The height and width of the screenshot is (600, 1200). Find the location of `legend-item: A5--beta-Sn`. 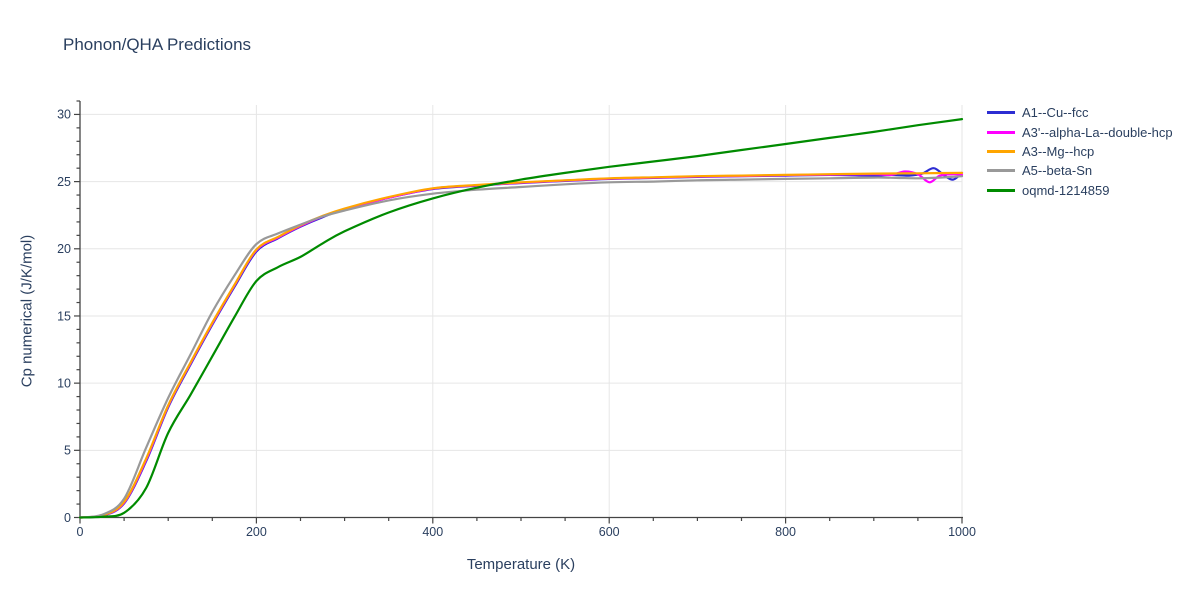

legend-item: A5--beta-Sn is located at coordinates (1080, 170).